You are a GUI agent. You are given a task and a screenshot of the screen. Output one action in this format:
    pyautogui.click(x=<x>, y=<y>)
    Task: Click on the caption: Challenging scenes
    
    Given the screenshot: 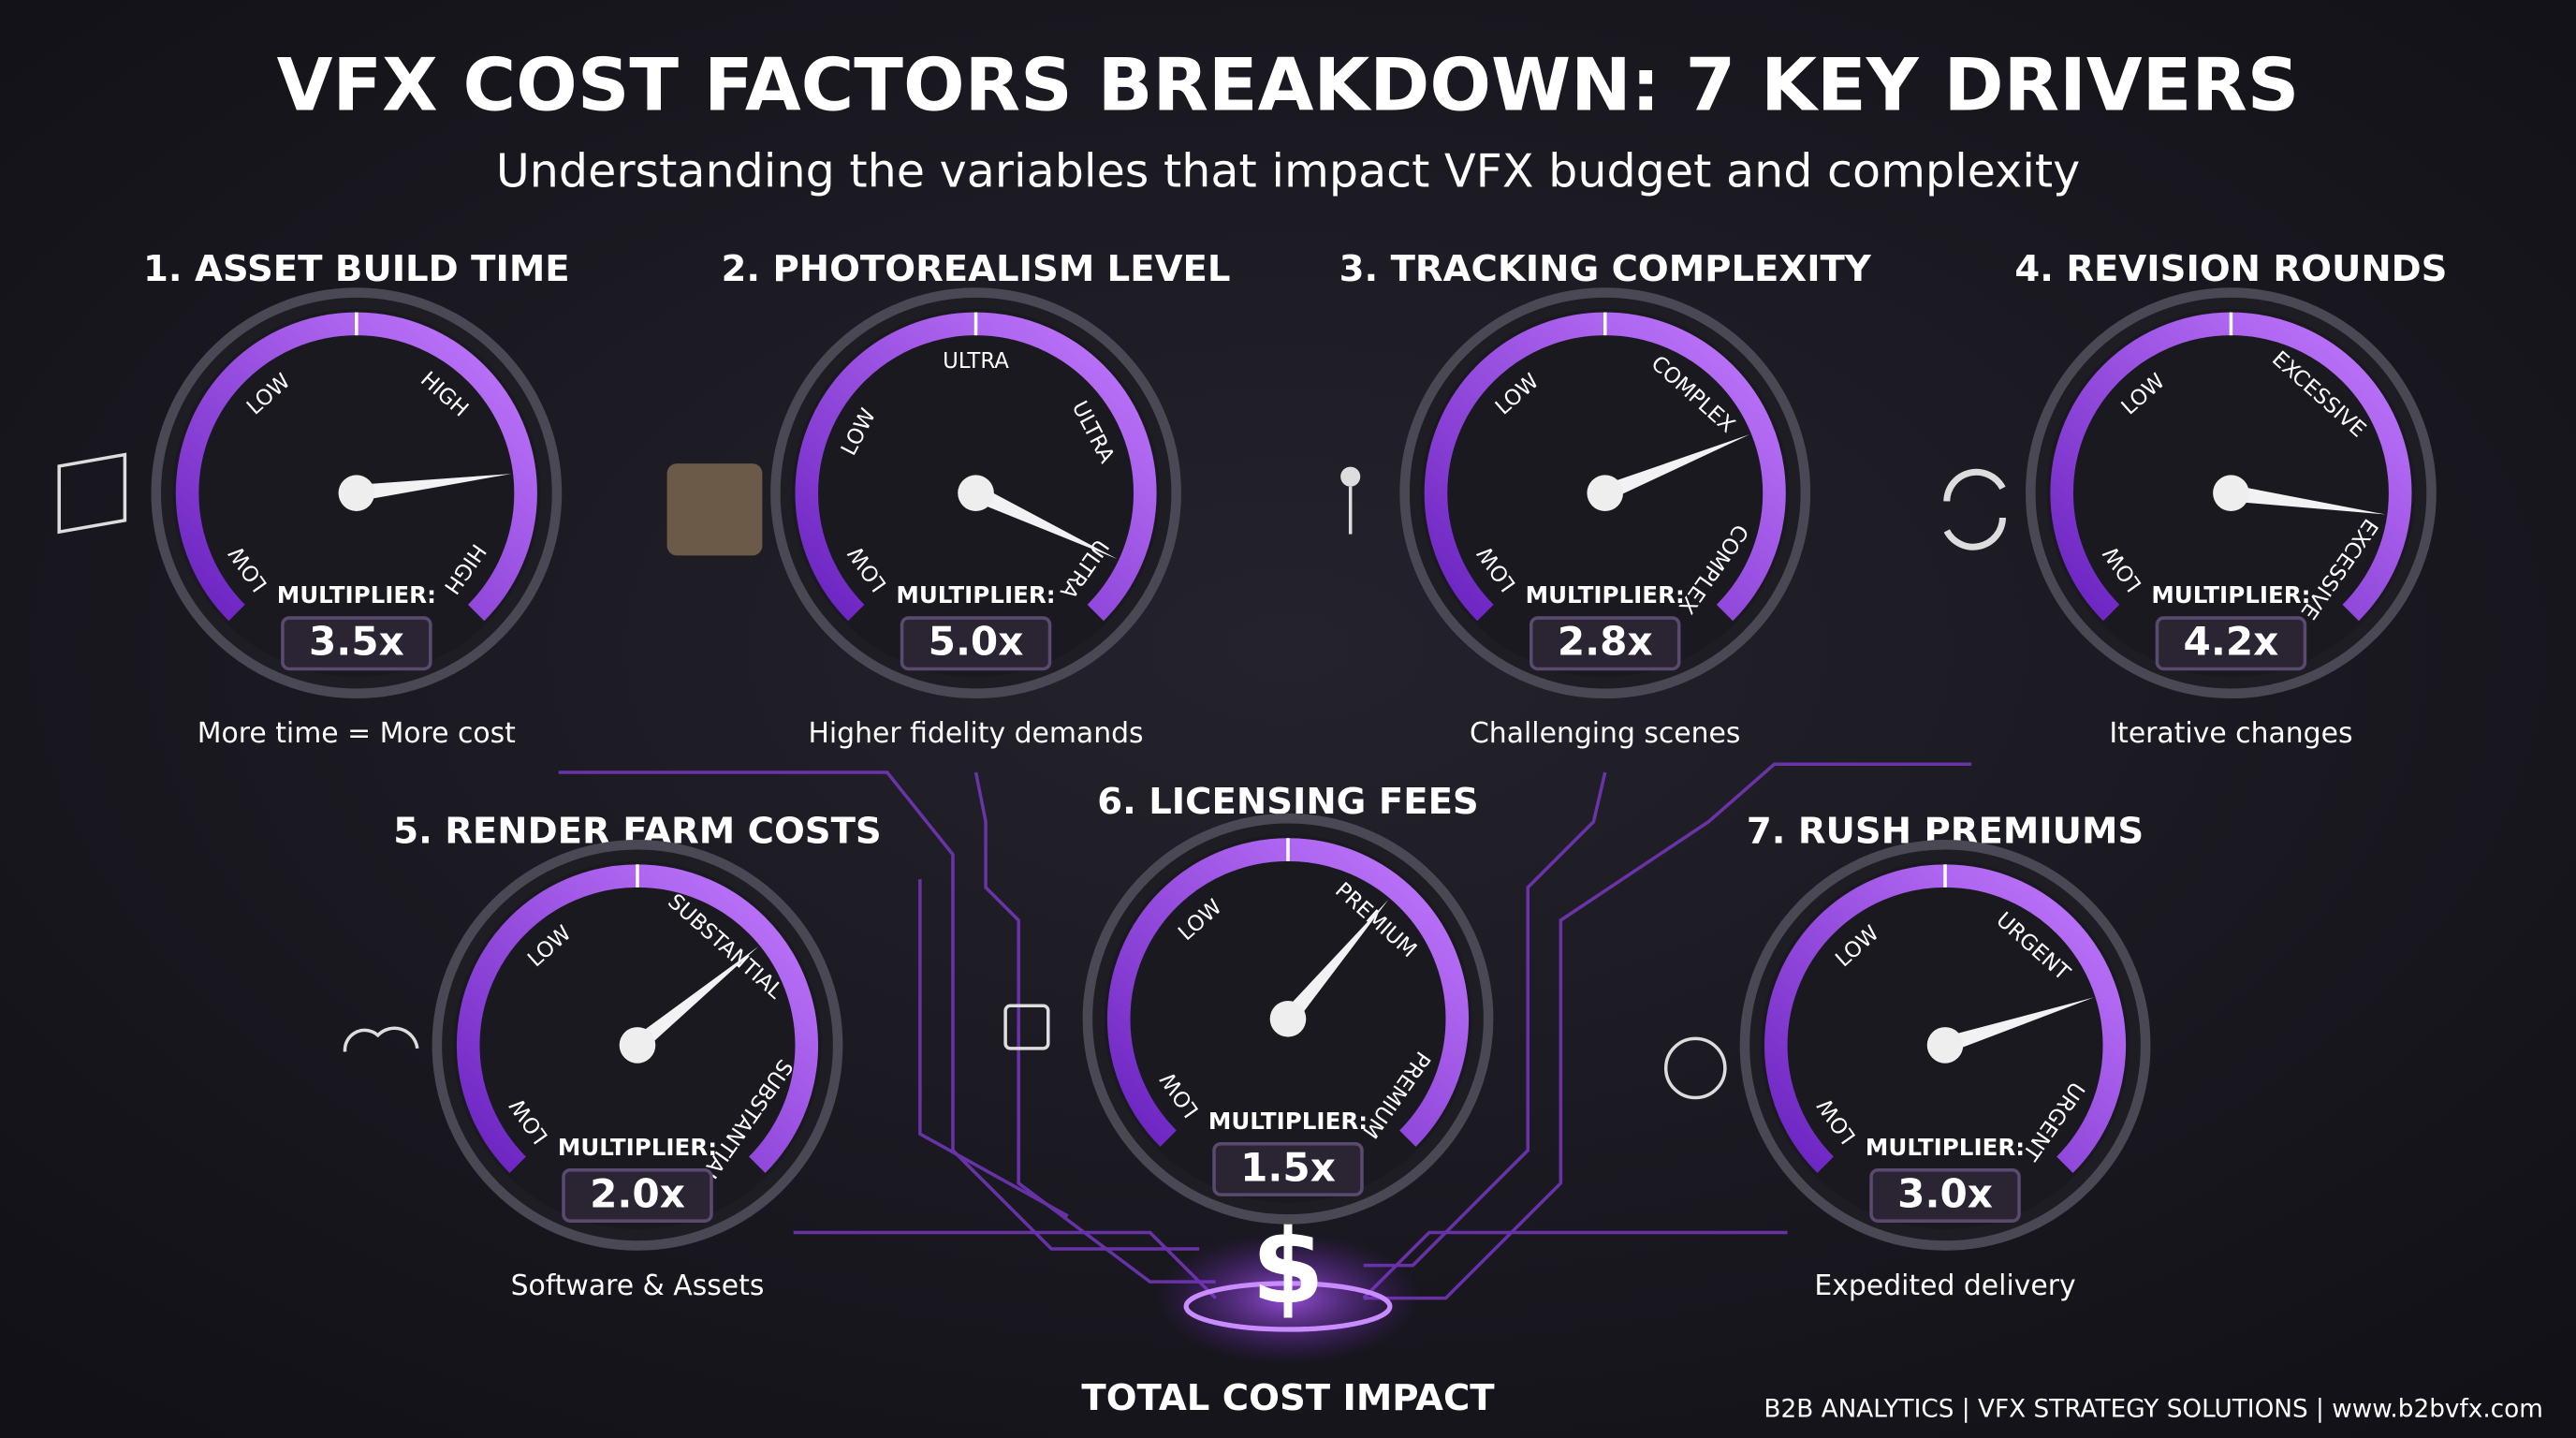 What is the action you would take?
    pyautogui.click(x=1605, y=733)
    